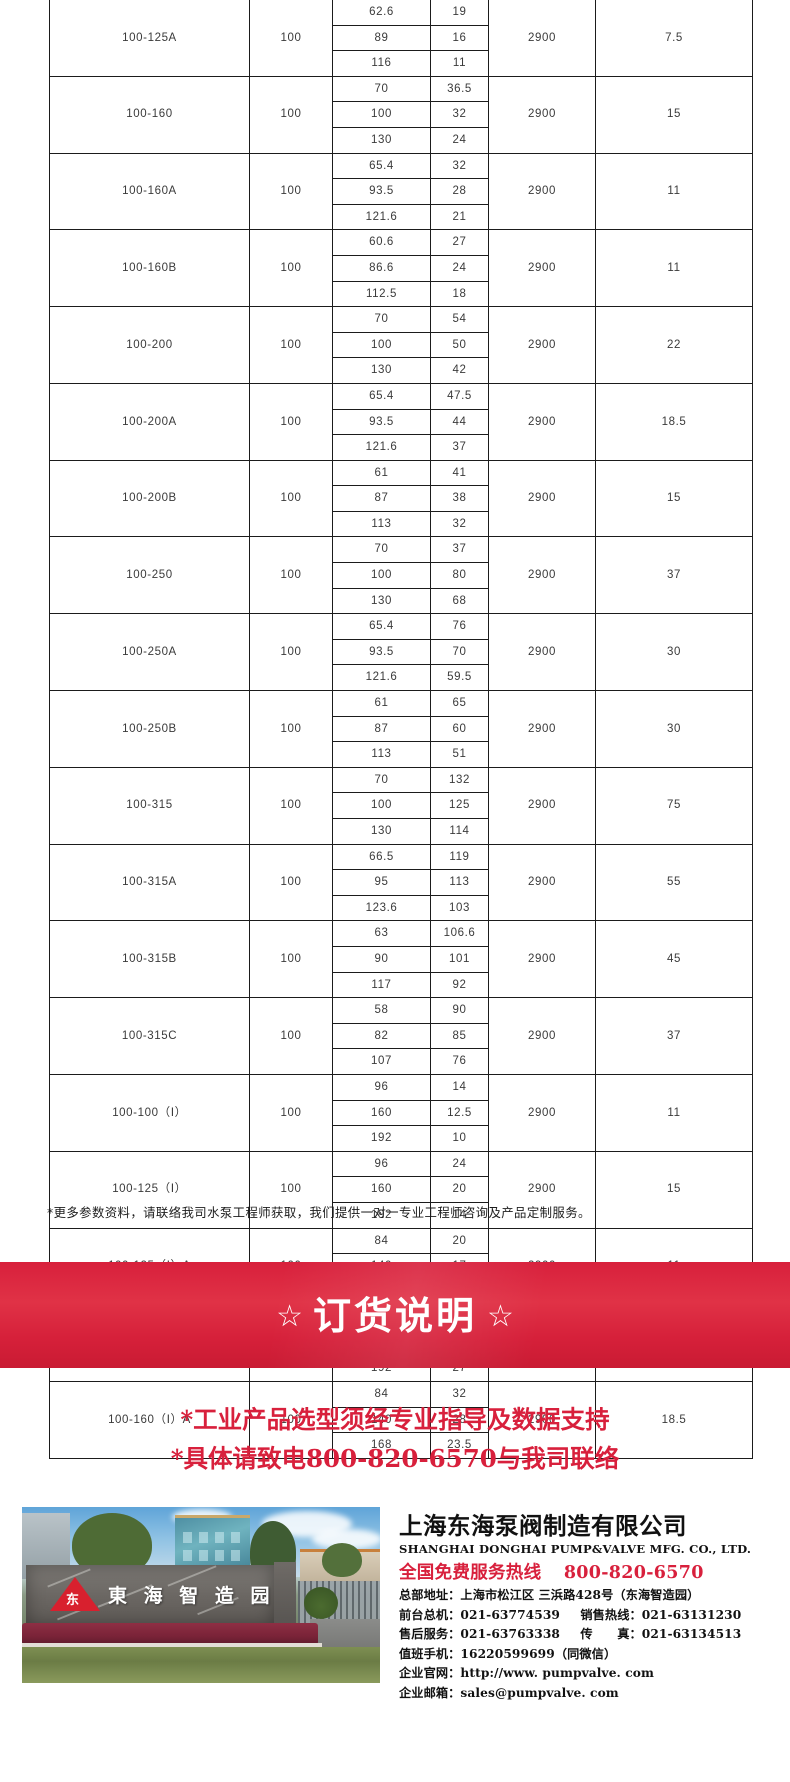 The image size is (790, 1782). What do you see at coordinates (381, 1420) in the screenshot?
I see `cell-flow: 140` at bounding box center [381, 1420].